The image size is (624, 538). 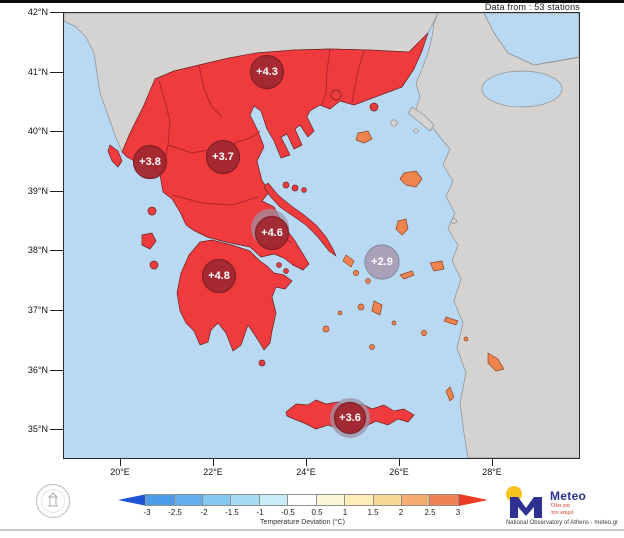 I want to click on legend-tick: 0.5, so click(x=317, y=512).